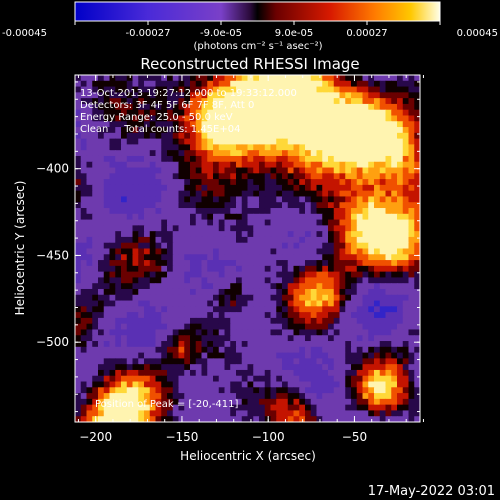 Image resolution: width=500 pixels, height=500 pixels. I want to click on footer-date: 17-May-2022 03:01, so click(431, 491).